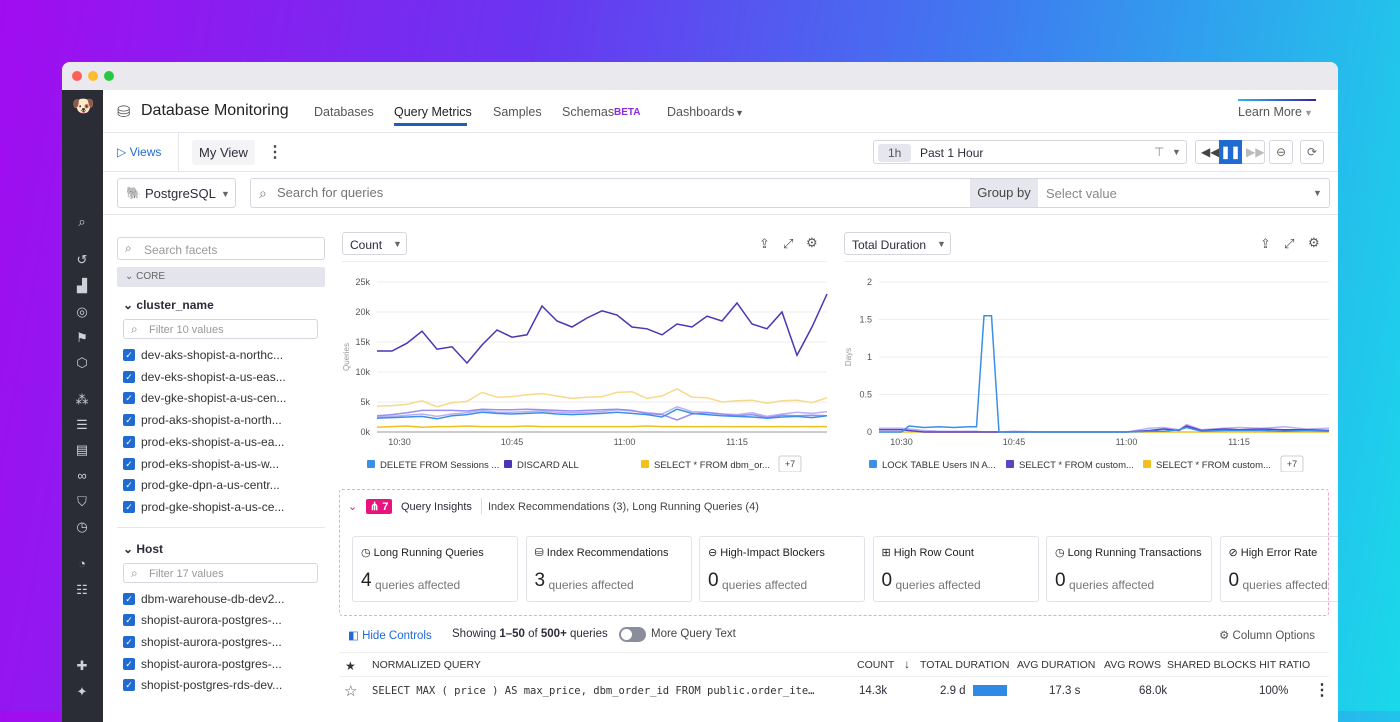 The width and height of the screenshot is (1400, 722). What do you see at coordinates (350, 666) in the screenshot?
I see `star-column-icon: ★` at bounding box center [350, 666].